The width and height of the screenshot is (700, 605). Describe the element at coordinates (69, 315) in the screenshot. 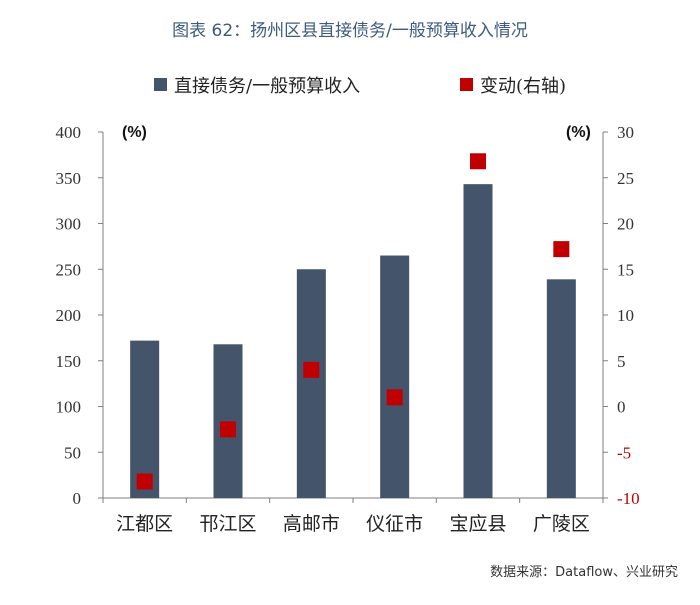

I see `left-tick-label: 200` at that location.